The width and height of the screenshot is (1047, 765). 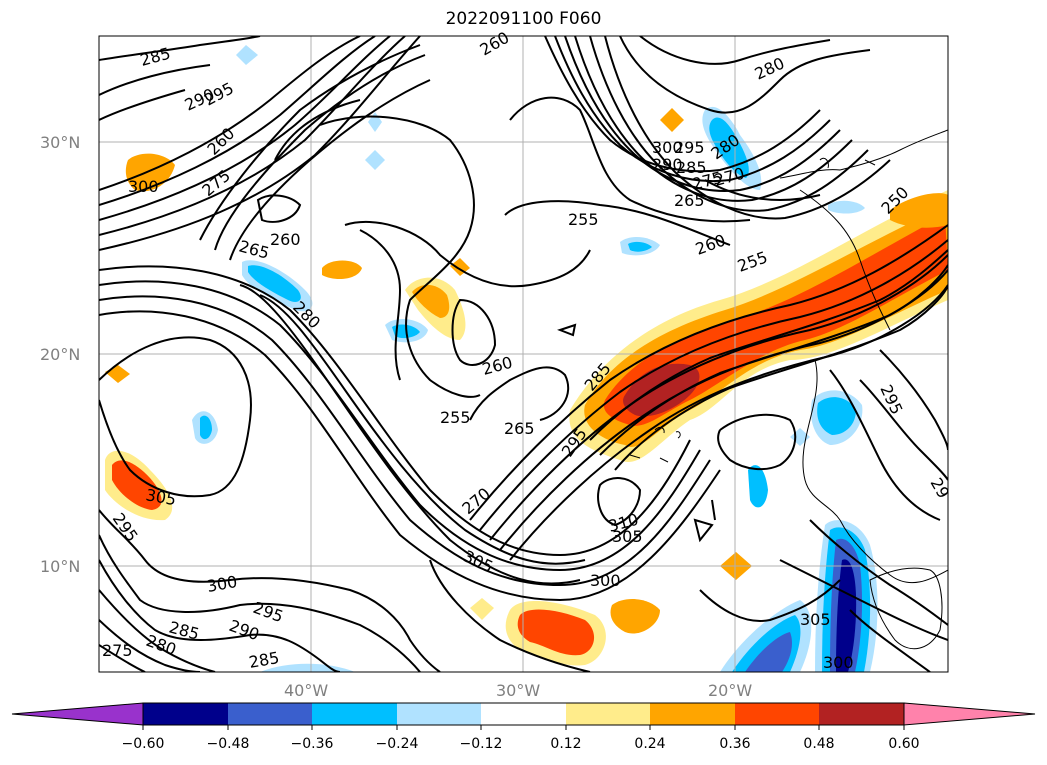 I want to click on west-blob-1-core, so click(x=137, y=485).